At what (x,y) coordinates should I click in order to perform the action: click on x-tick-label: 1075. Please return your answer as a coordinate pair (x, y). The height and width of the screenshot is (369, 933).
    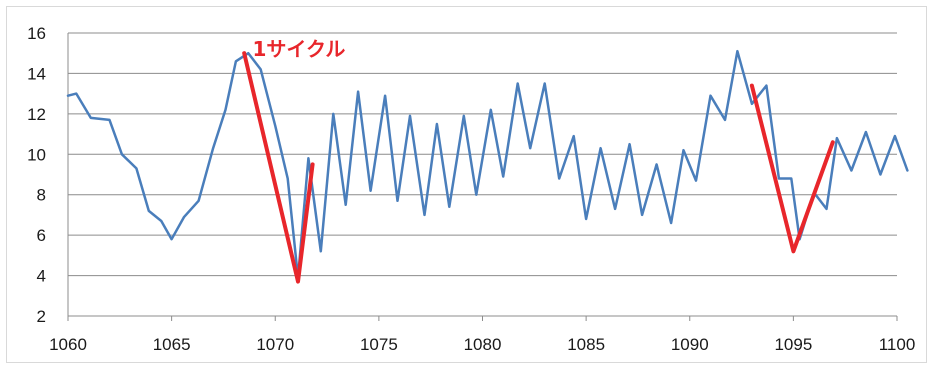
    Looking at the image, I should click on (379, 344).